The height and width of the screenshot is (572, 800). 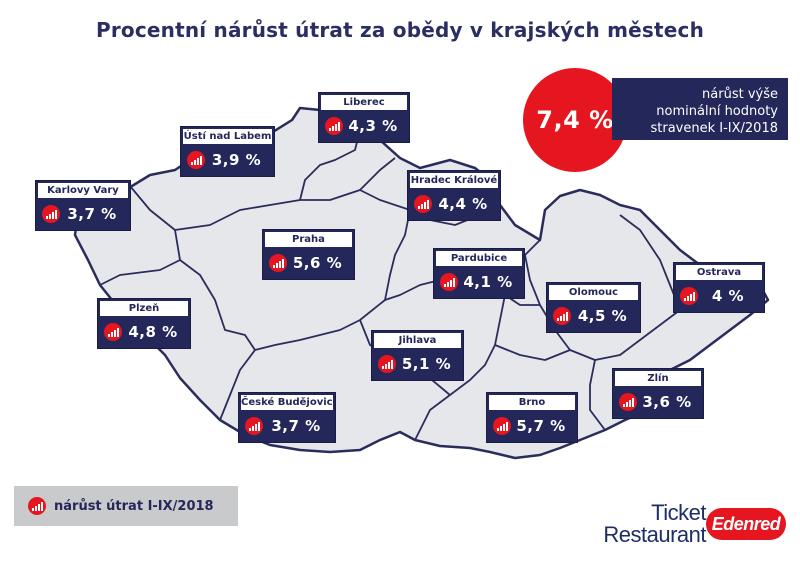 I want to click on city-value: 5,6 %, so click(x=317, y=263).